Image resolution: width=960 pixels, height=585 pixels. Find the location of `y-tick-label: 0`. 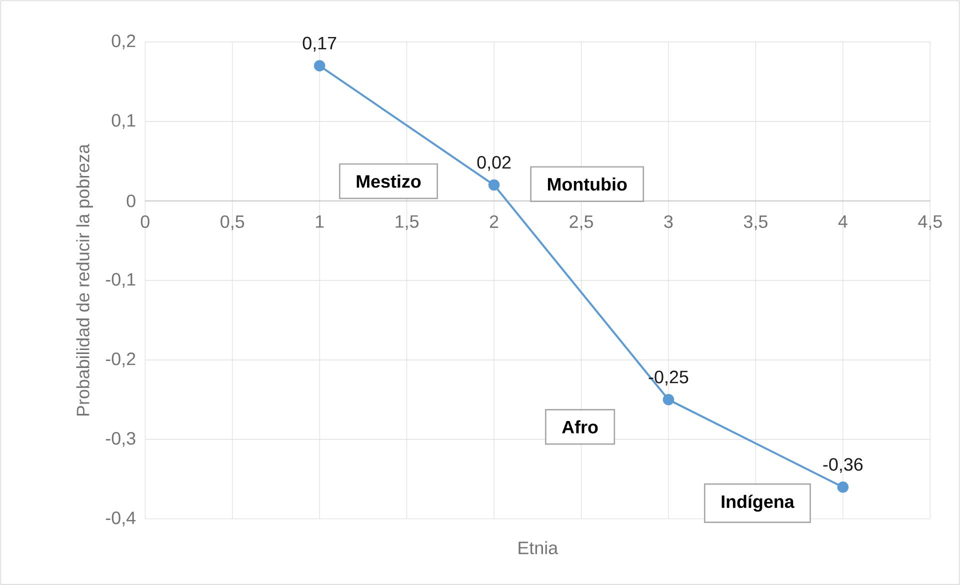

y-tick-label: 0 is located at coordinates (131, 201).